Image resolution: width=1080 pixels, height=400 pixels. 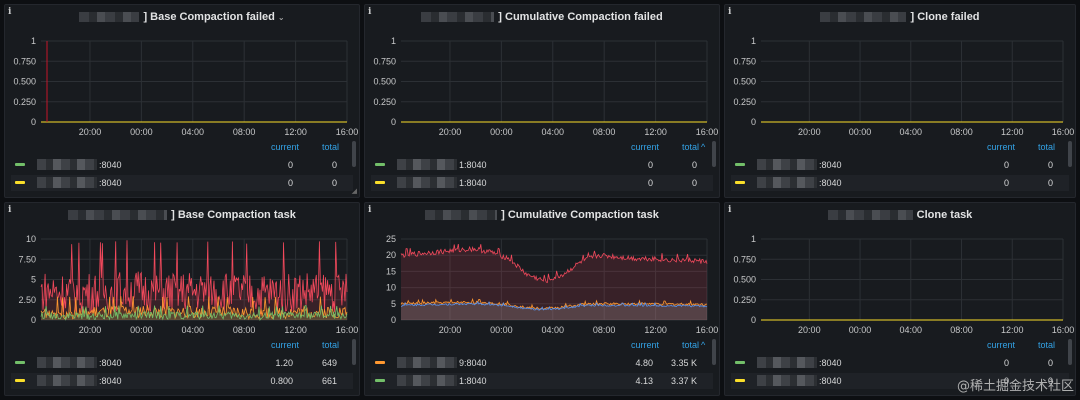 What do you see at coordinates (393, 304) in the screenshot?
I see `y-tick-label: 5` at bounding box center [393, 304].